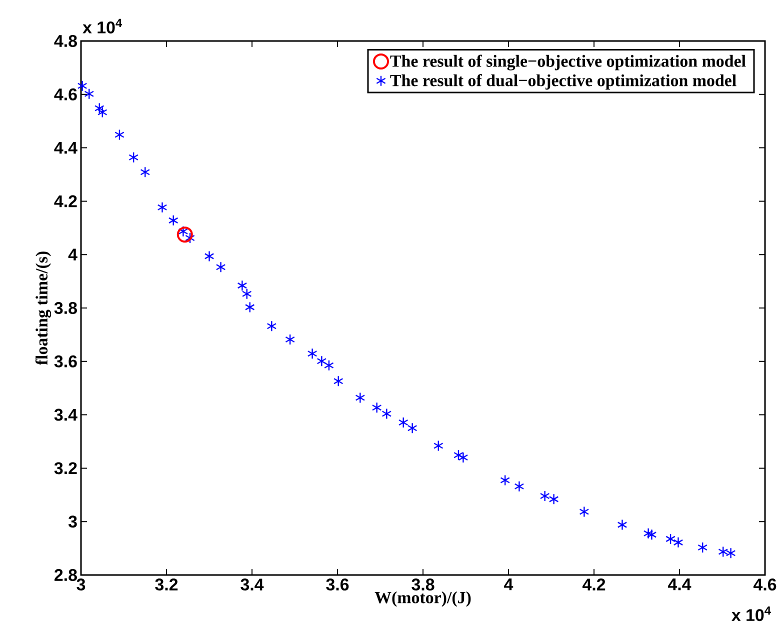 This screenshot has width=784, height=644. I want to click on y-tick-label: 3, so click(72, 522).